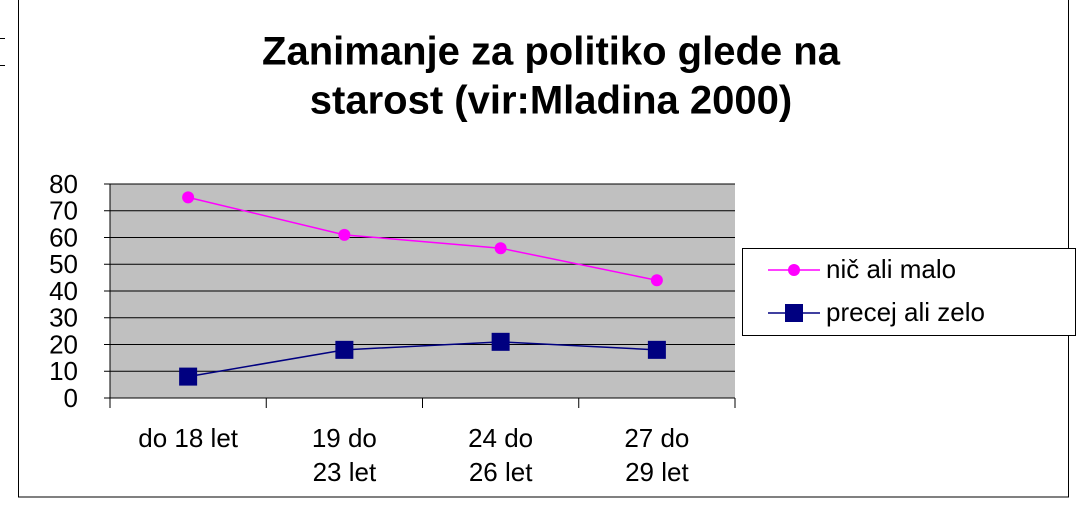 The height and width of the screenshot is (508, 1077). What do you see at coordinates (344, 438) in the screenshot?
I see `x-tick-label: 19 do` at bounding box center [344, 438].